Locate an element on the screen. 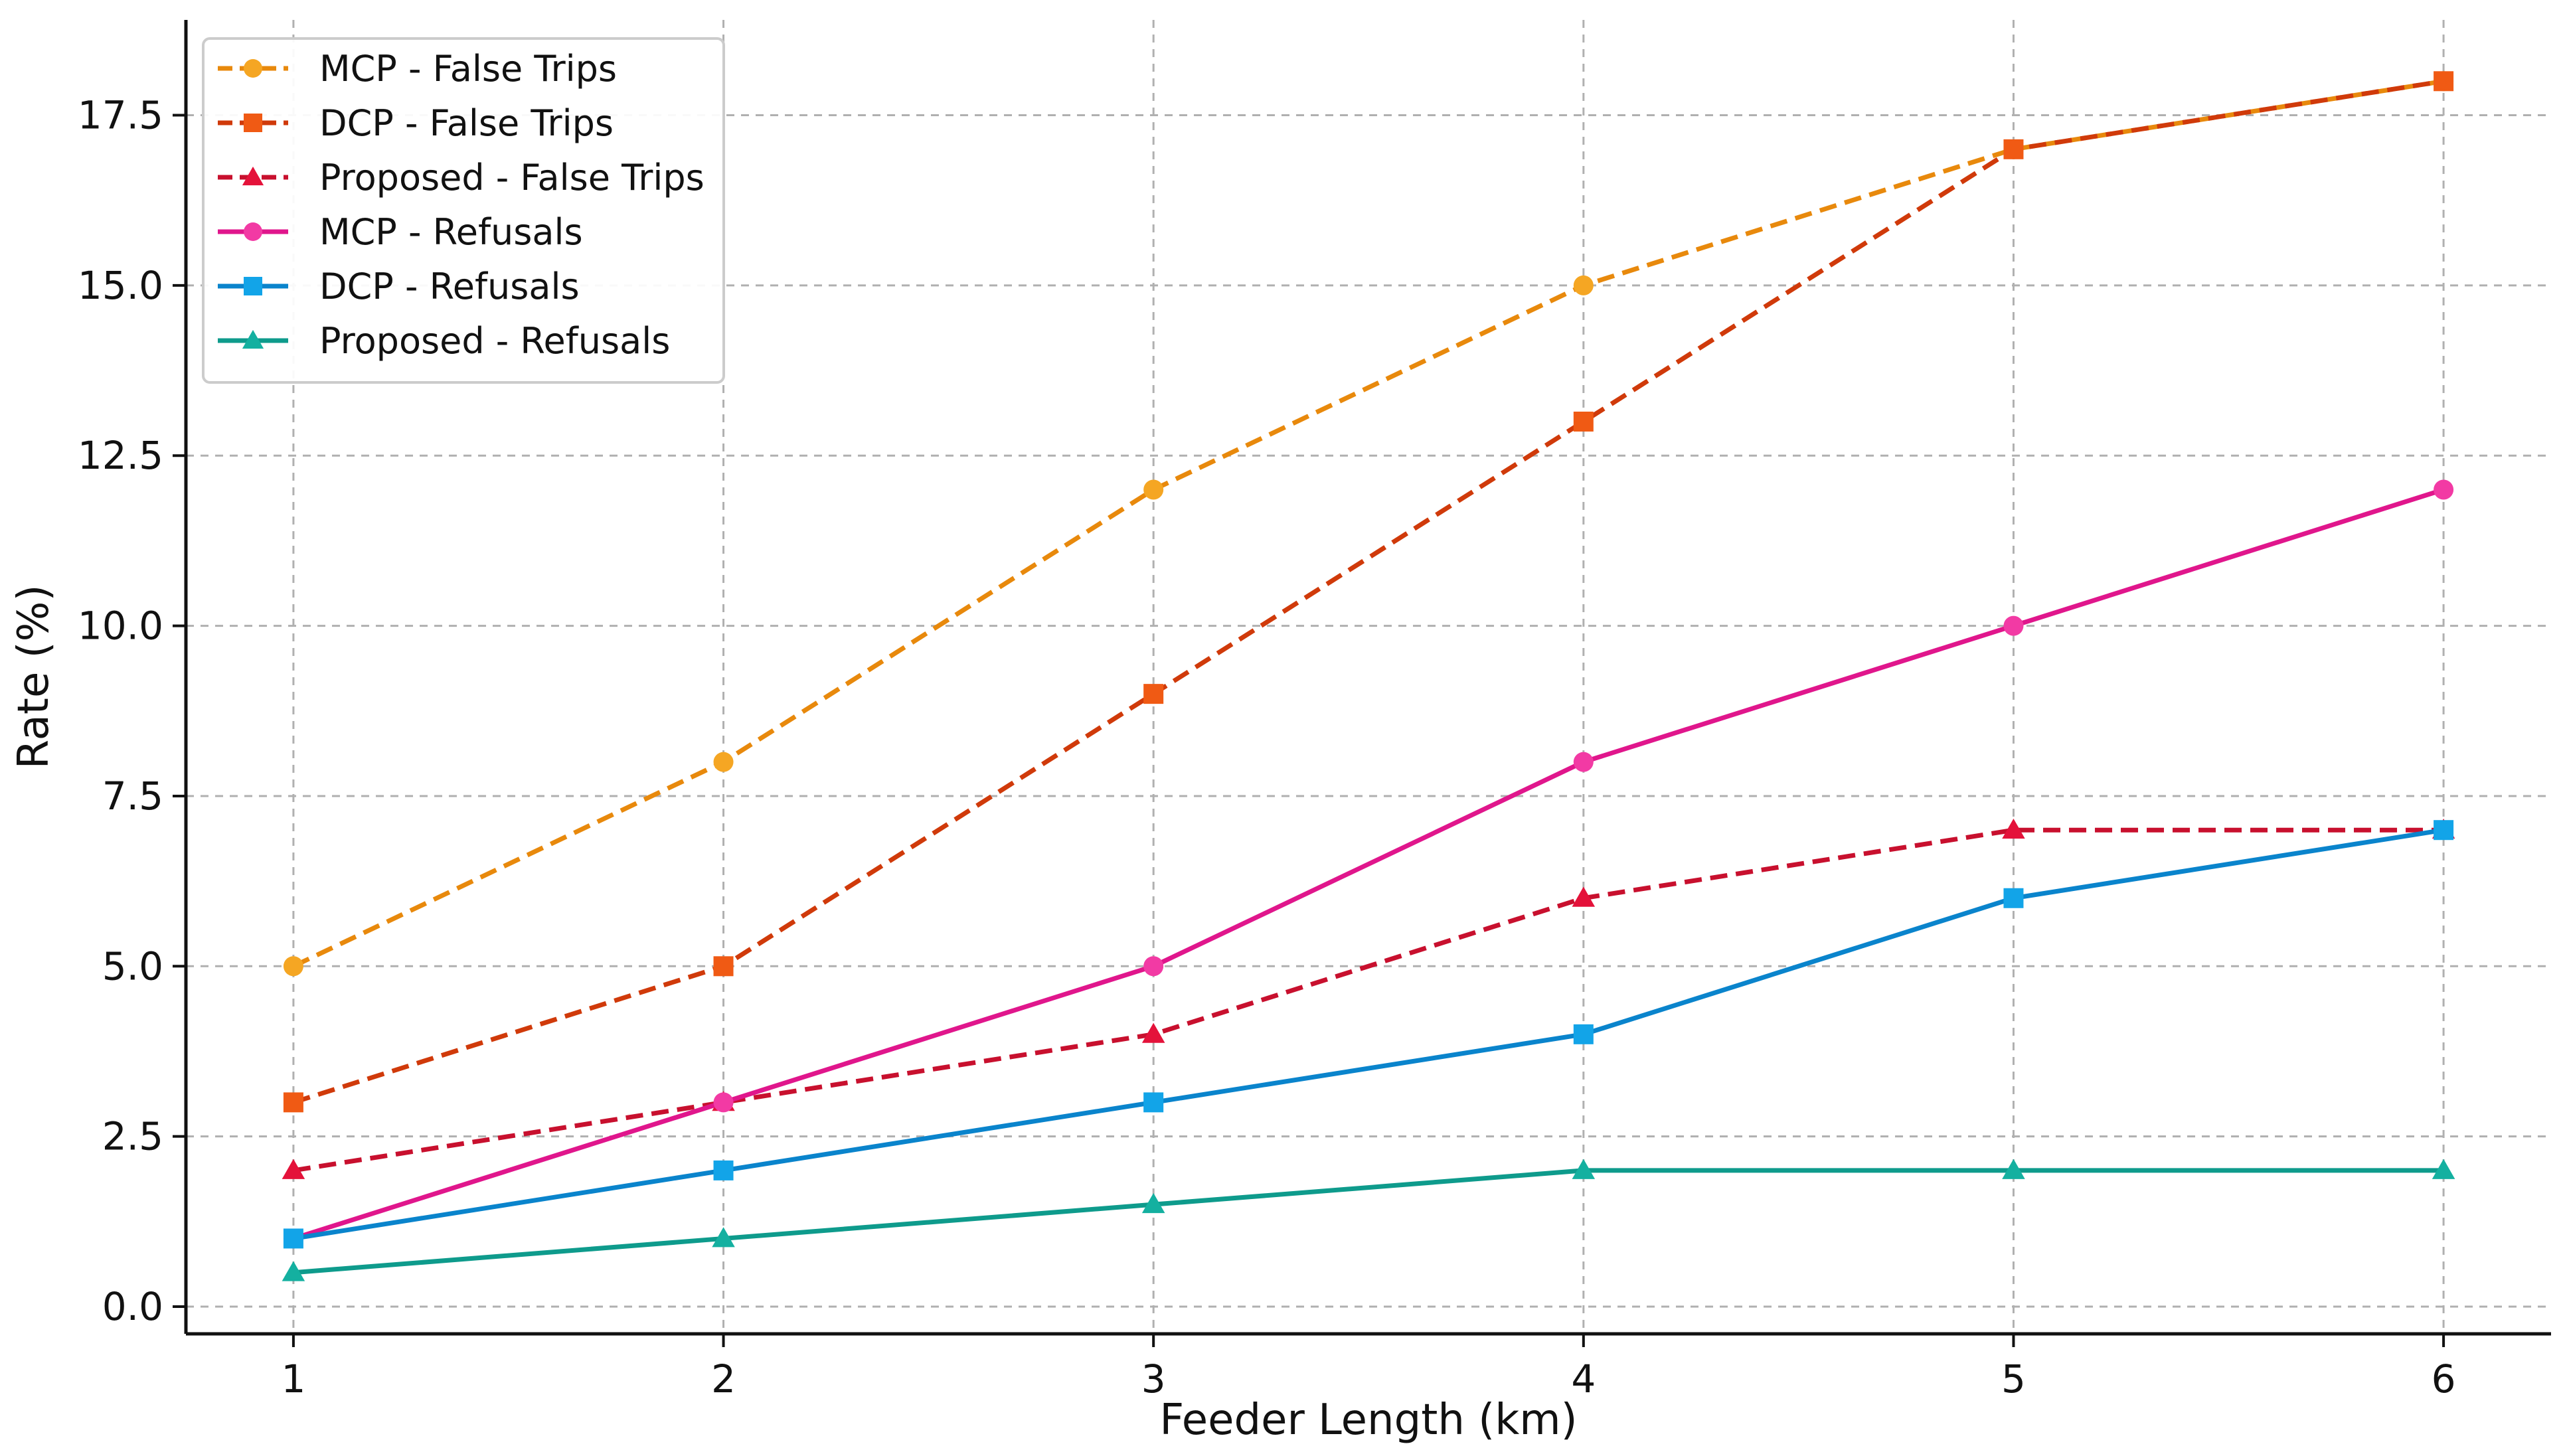 The width and height of the screenshot is (2565, 1456). legend-item: MCP - False Trips is located at coordinates (417, 69).